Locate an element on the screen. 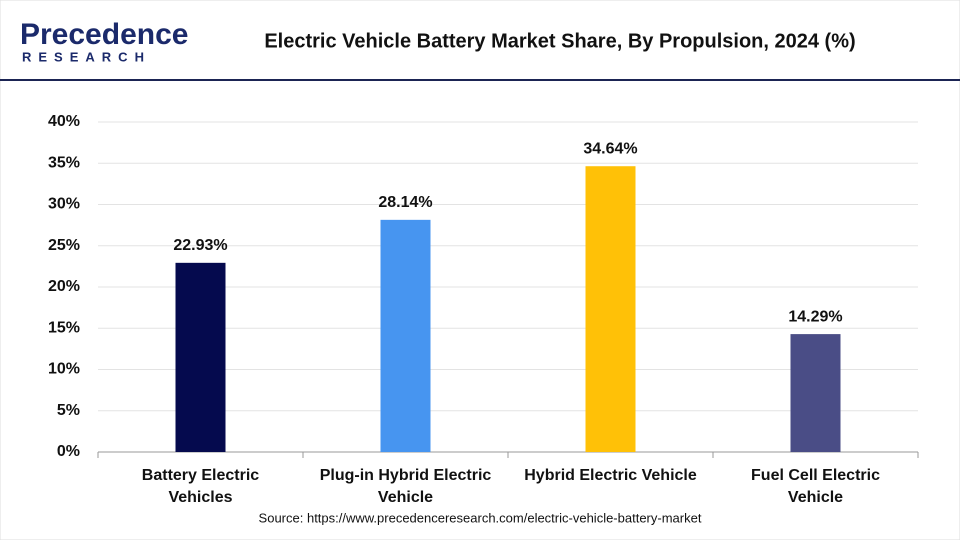 The width and height of the screenshot is (960, 540). value-label: 22.93% is located at coordinates (200, 245).